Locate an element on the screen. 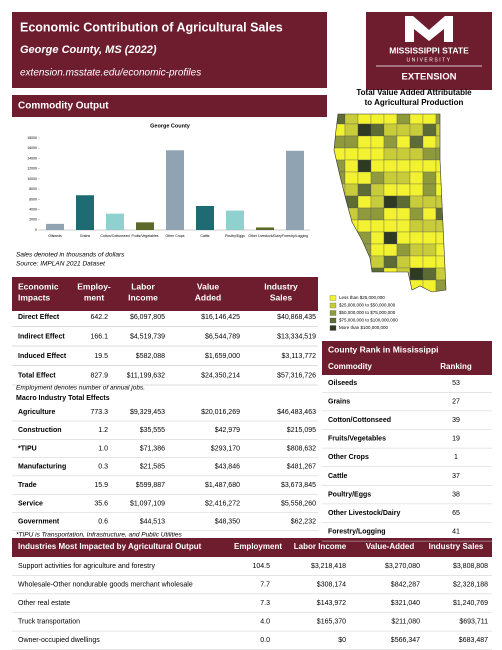 This screenshot has height=650, width=502. table-cell: $308,174 is located at coordinates (331, 584).